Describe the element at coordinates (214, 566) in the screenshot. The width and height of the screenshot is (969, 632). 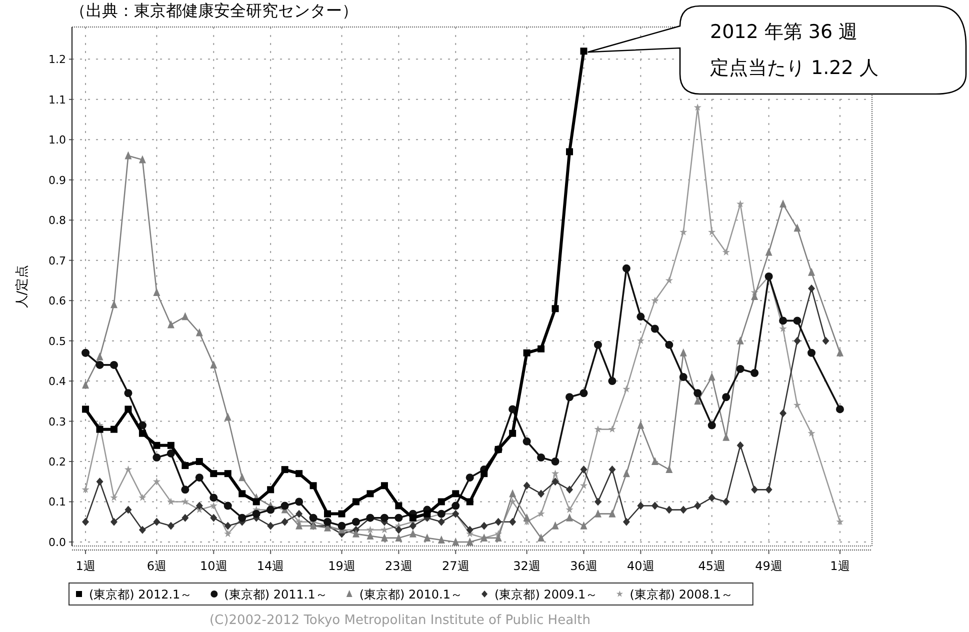
I see `x-tick-label: 10週` at that location.